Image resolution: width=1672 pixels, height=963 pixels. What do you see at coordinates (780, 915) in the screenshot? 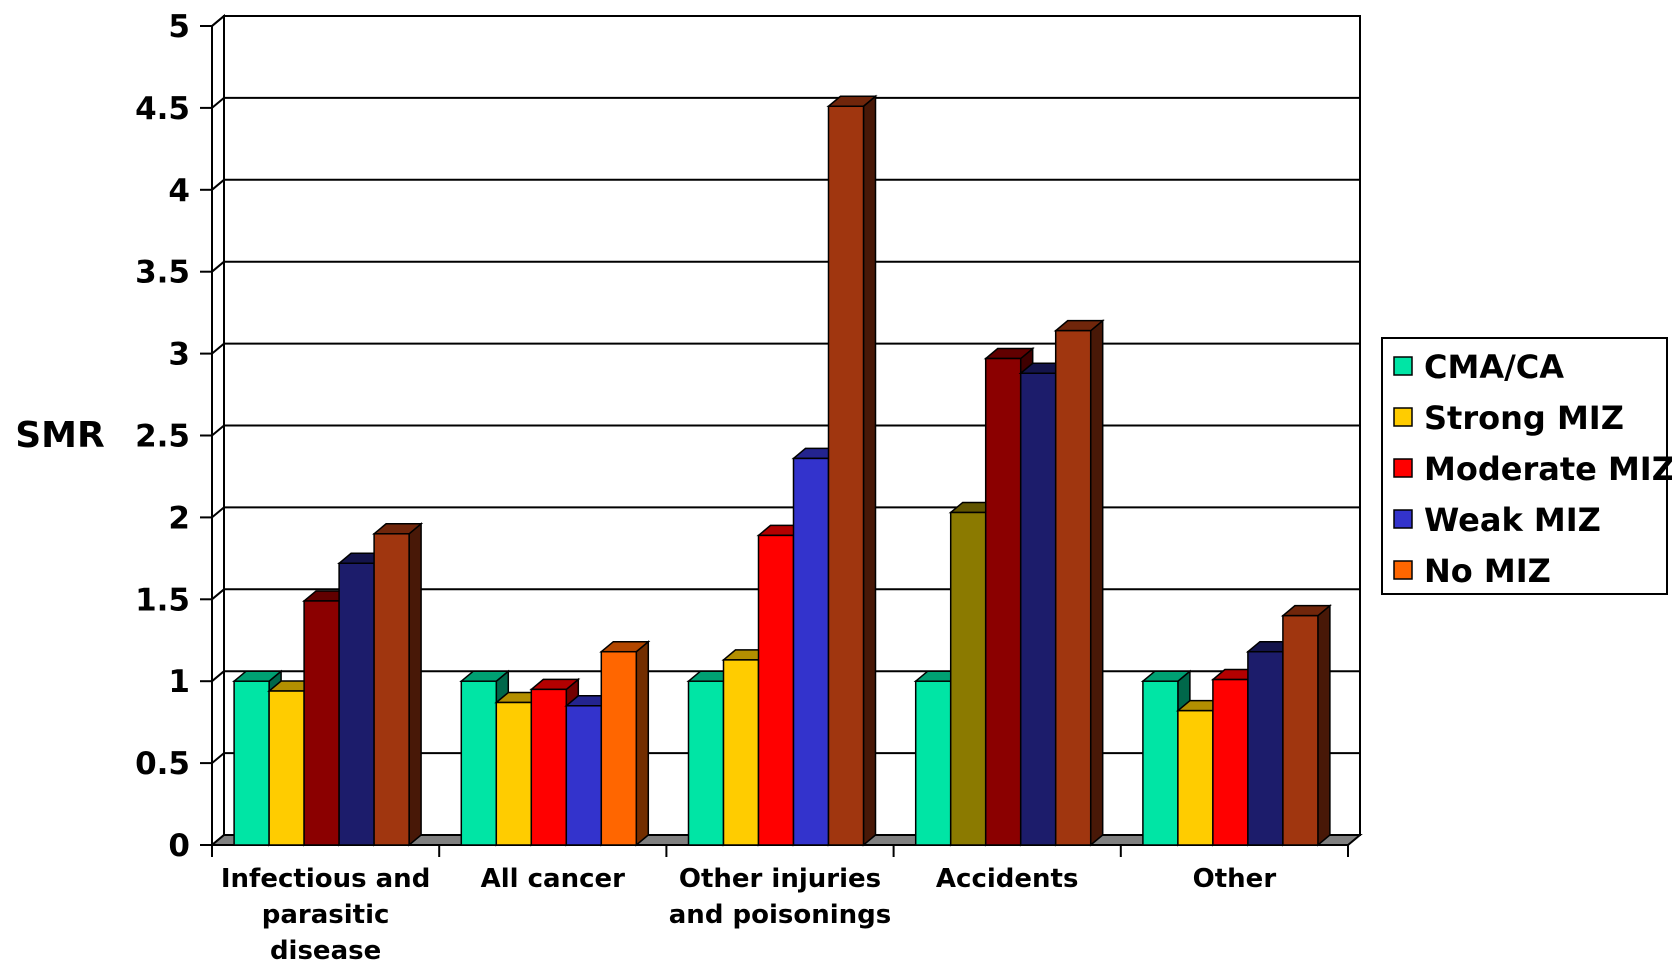
I see `category-label: and poisonings` at bounding box center [780, 915].